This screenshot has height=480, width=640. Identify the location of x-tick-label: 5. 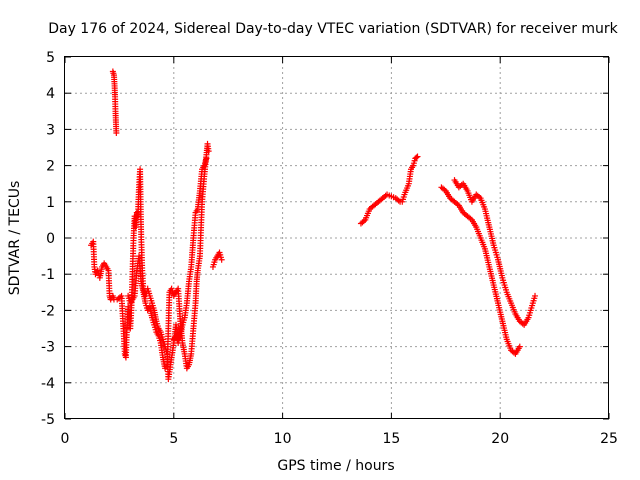
(173, 439).